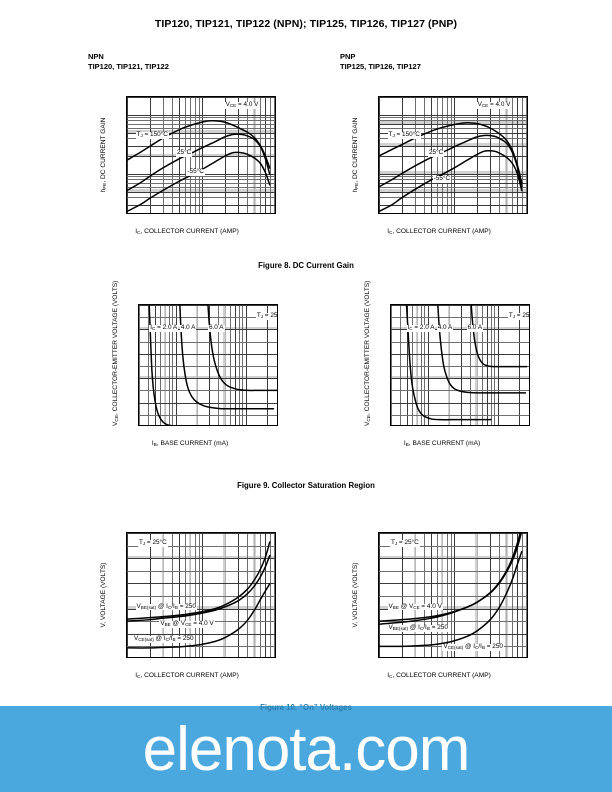  What do you see at coordinates (187, 624) in the screenshot?
I see `chart-annotation: VBE @ VCE = 4.0 V` at bounding box center [187, 624].